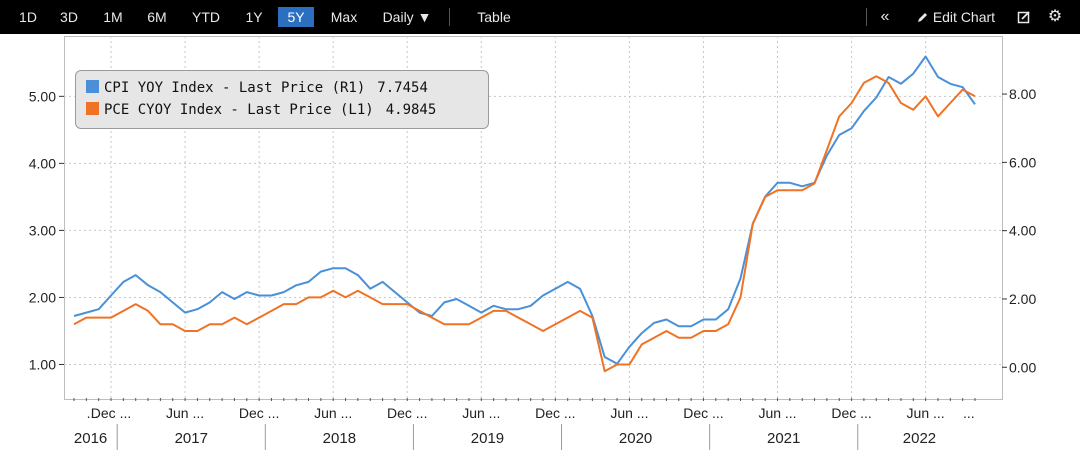 The image size is (1080, 462). What do you see at coordinates (885, 16) in the screenshot?
I see `collapse-icon: «` at bounding box center [885, 16].